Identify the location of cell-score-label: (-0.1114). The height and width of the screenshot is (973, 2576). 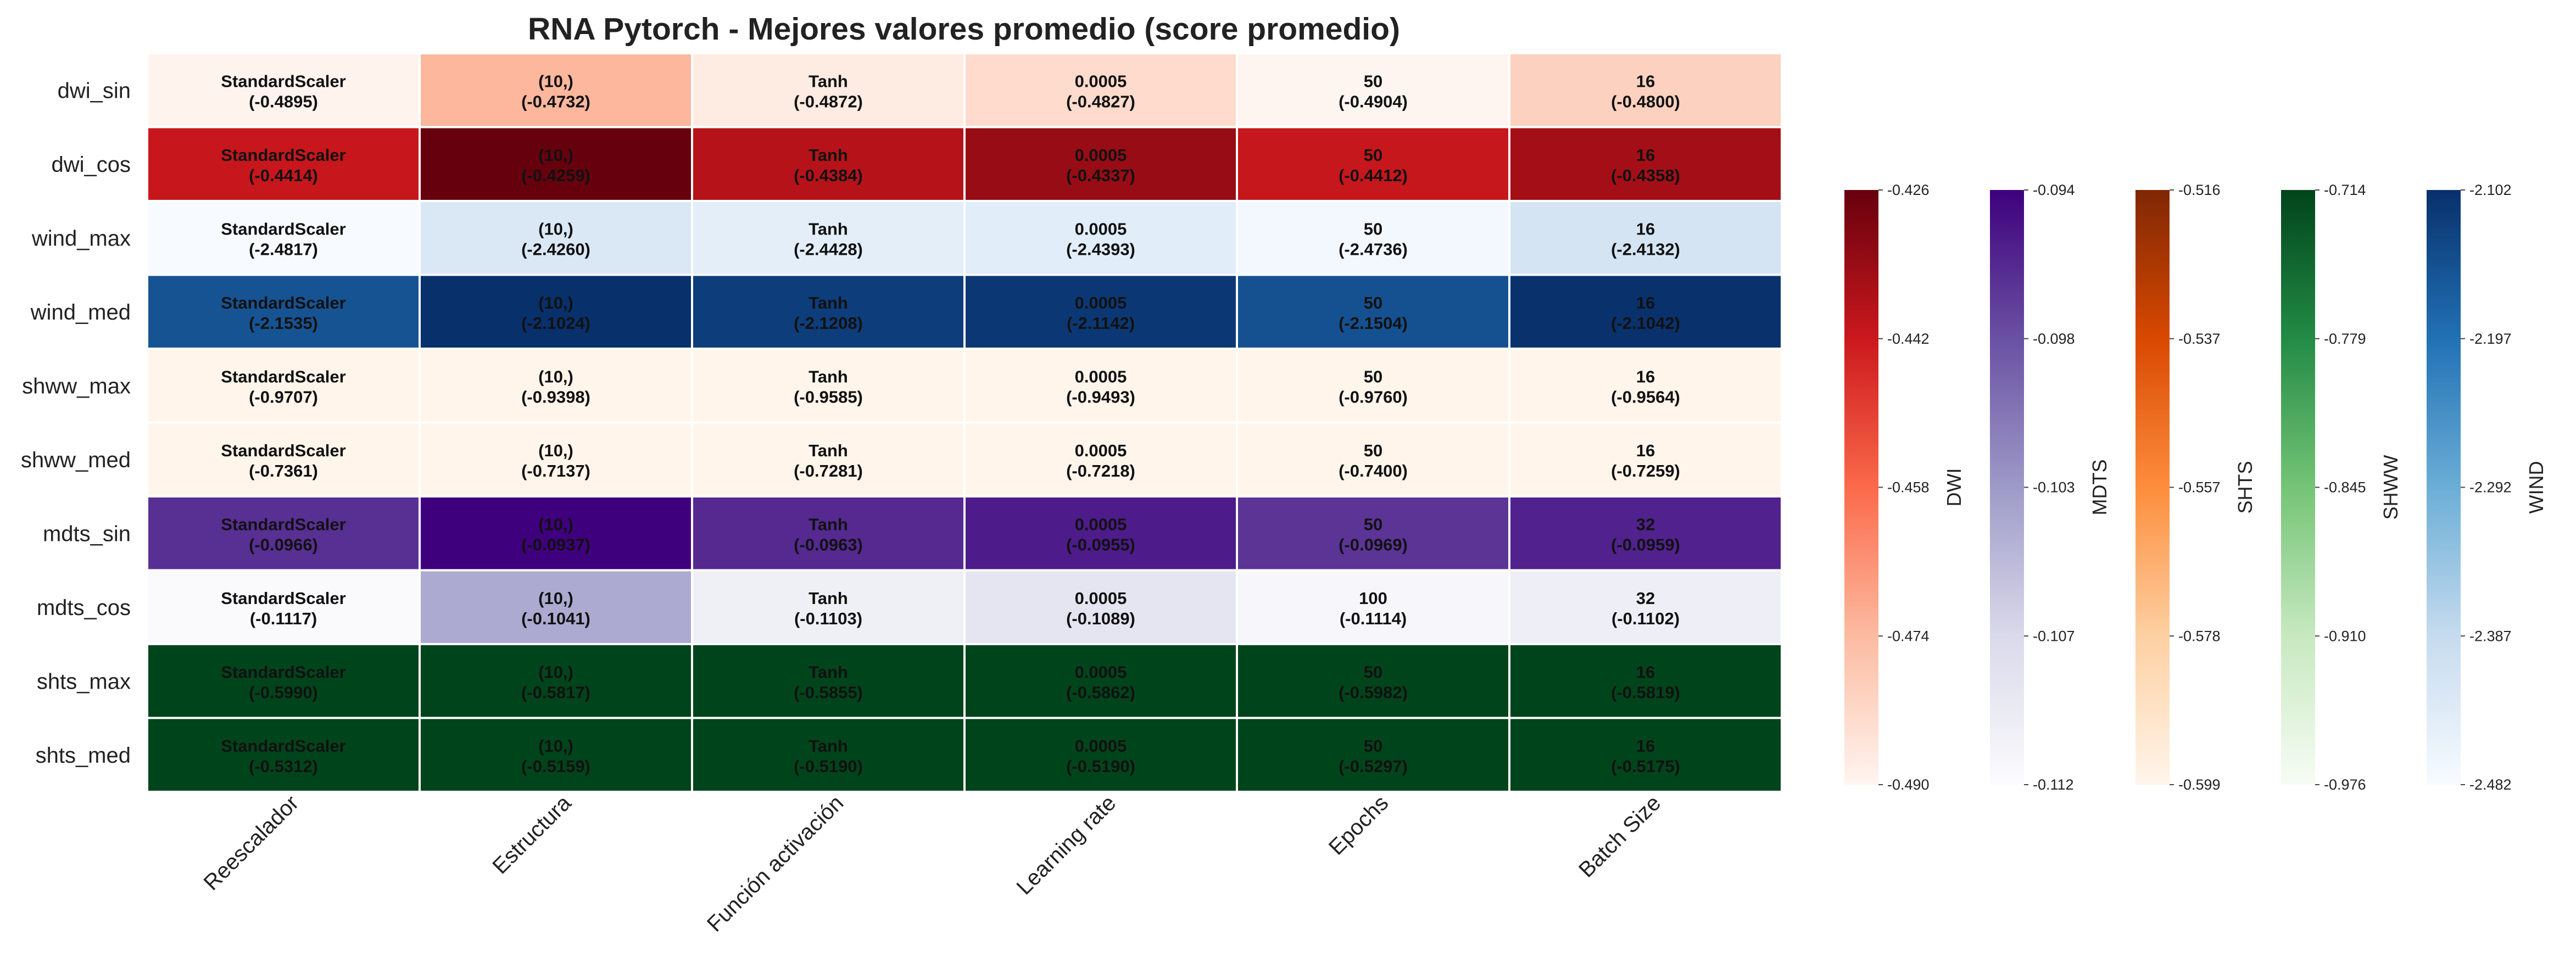
(1373, 618).